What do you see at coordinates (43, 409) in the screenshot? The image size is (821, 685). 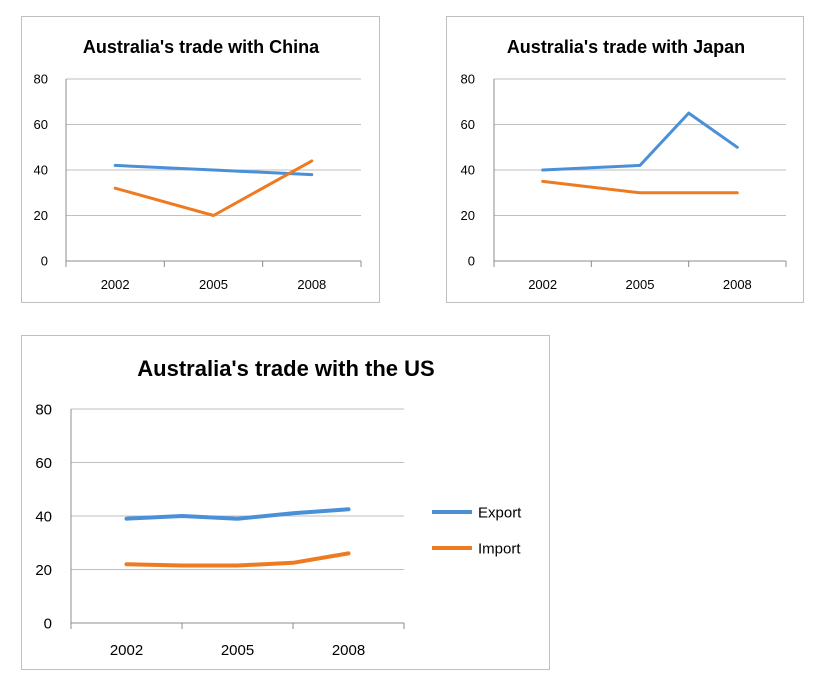 I see `us-y-tick-label: 80` at bounding box center [43, 409].